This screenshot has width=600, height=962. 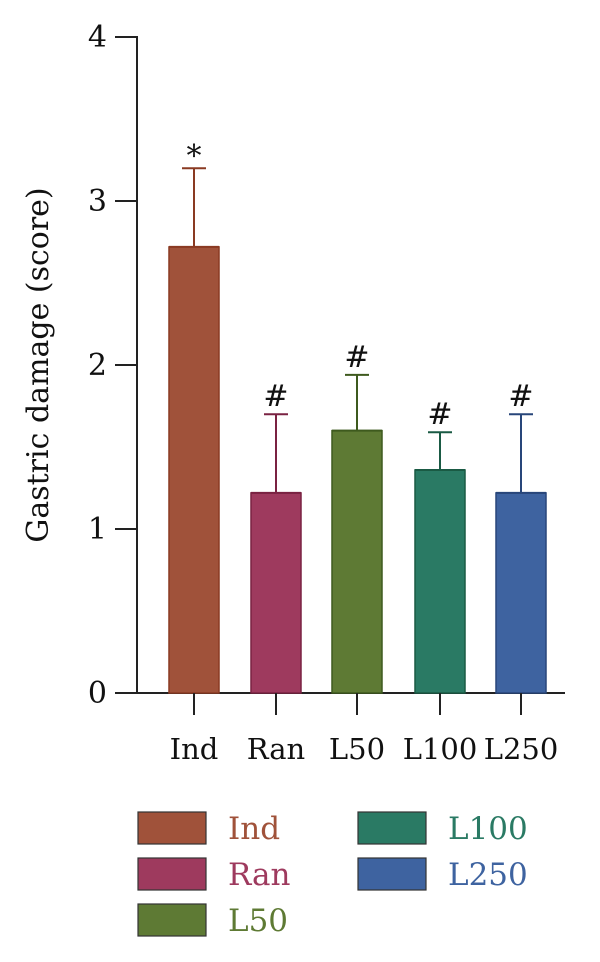 What do you see at coordinates (97, 693) in the screenshot?
I see `y-tick-label: 0` at bounding box center [97, 693].